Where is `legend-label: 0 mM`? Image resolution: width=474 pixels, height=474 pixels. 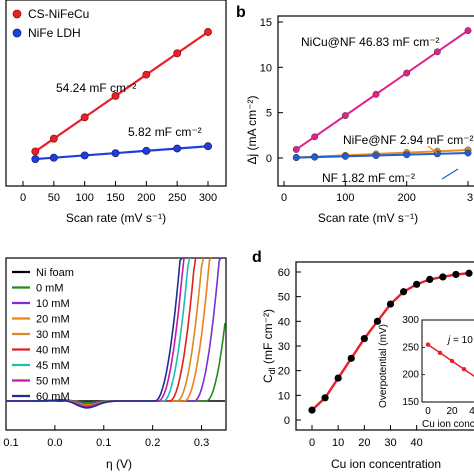
legend-label: 0 mM is located at coordinates (50, 289).